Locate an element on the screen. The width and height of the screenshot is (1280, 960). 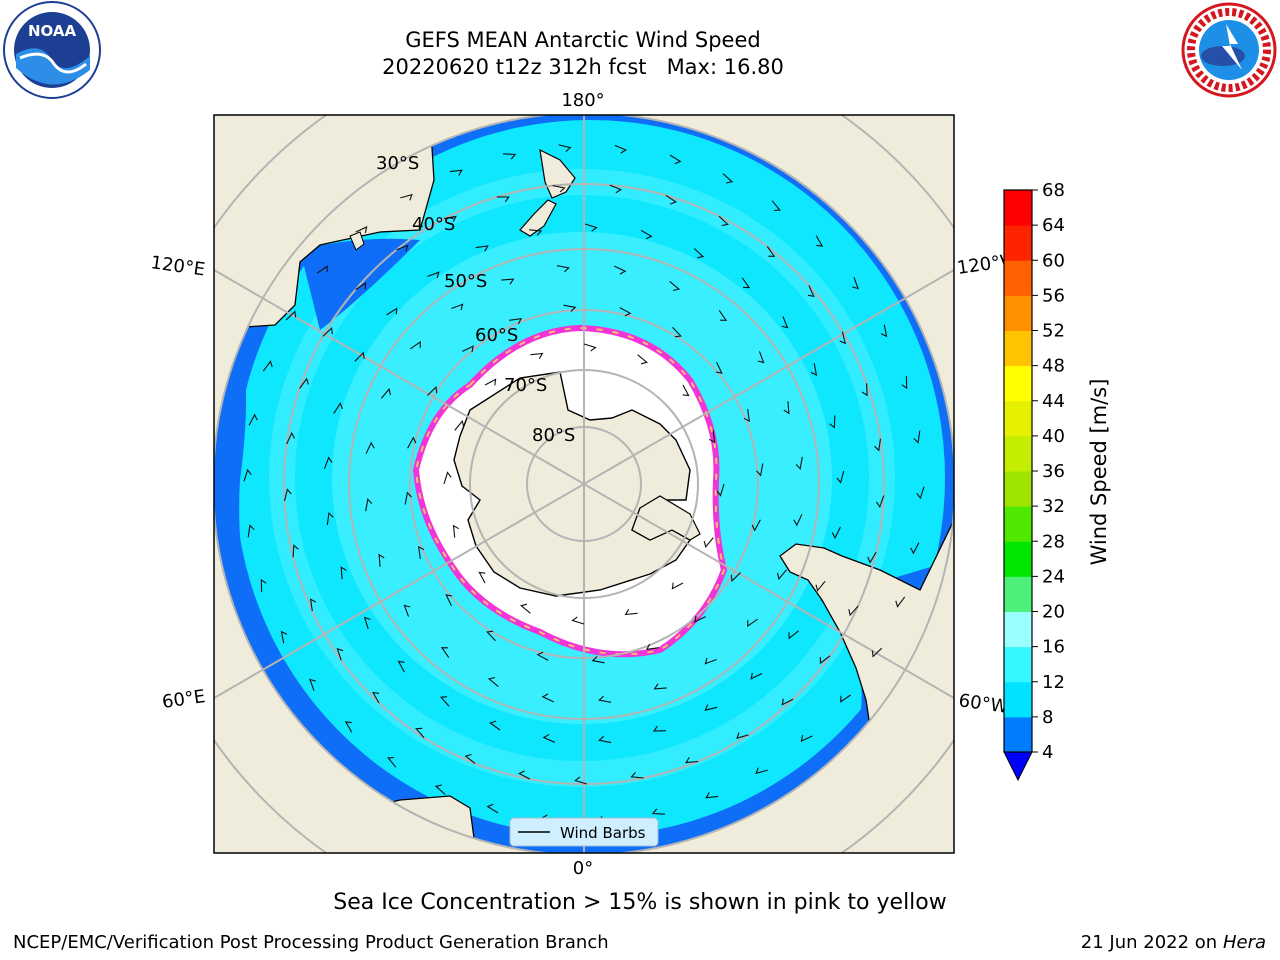
noaa-logo-icon: NOAA is located at coordinates (52, 50).